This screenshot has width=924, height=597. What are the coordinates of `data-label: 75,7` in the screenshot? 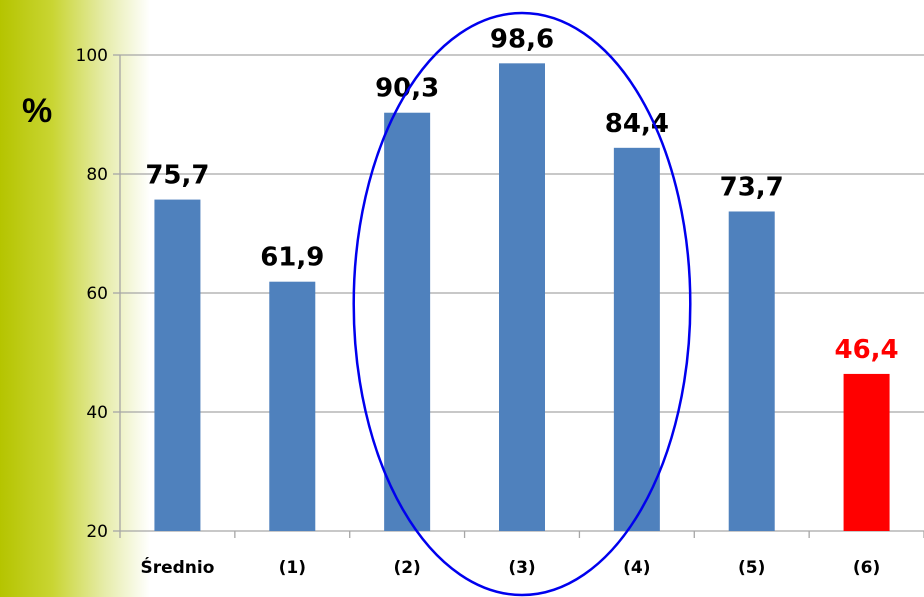 It's located at (177, 176).